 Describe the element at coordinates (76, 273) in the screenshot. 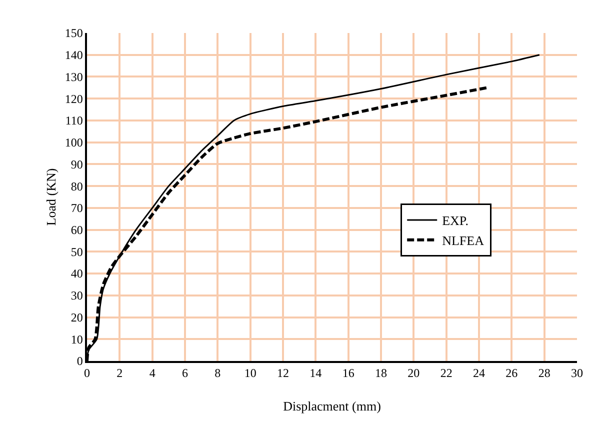

I see `y-tick-label: 40` at that location.